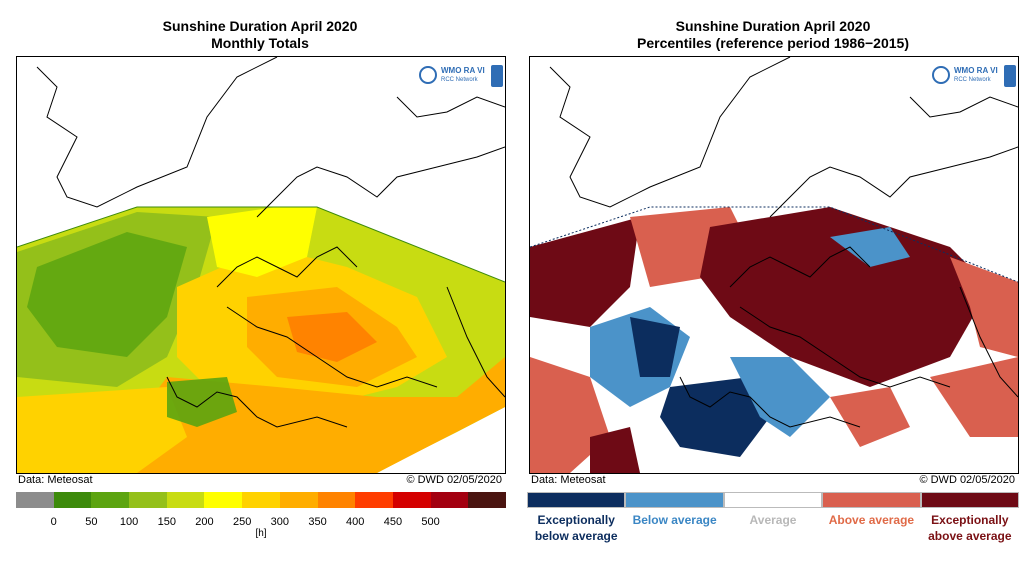 The height and width of the screenshot is (562, 1033). Describe the element at coordinates (355, 522) in the screenshot. I see `legend-tick-label: 400` at that location.